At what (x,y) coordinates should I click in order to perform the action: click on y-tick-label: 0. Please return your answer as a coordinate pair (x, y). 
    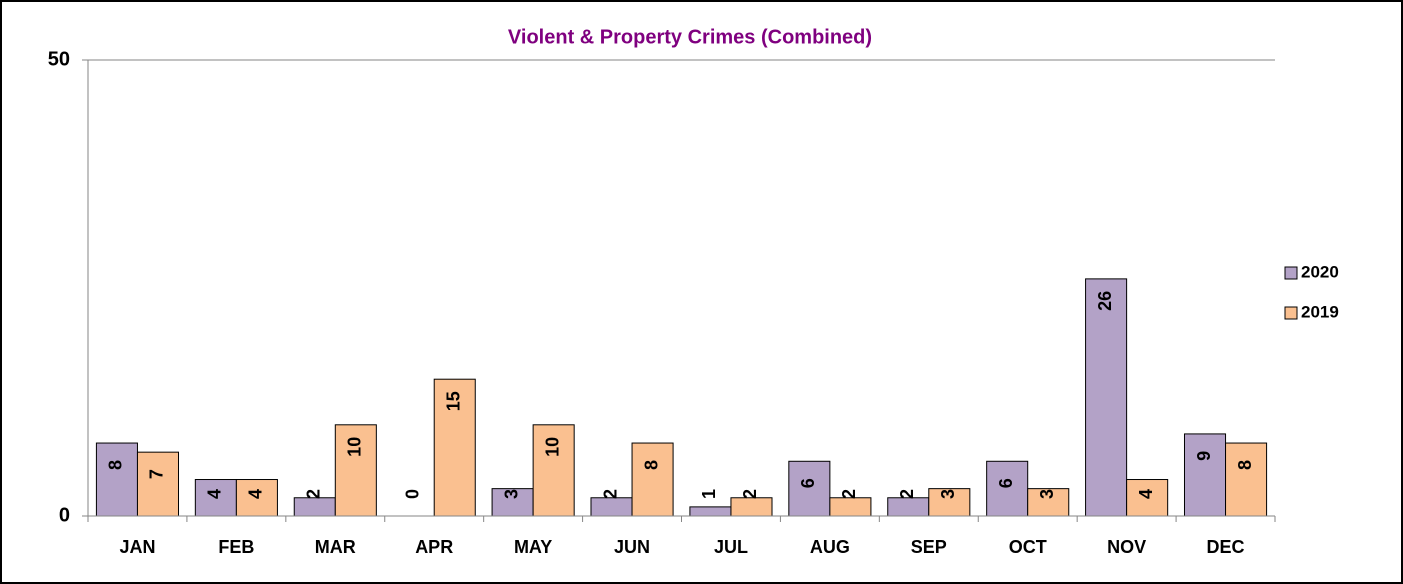
    Looking at the image, I should click on (64, 515).